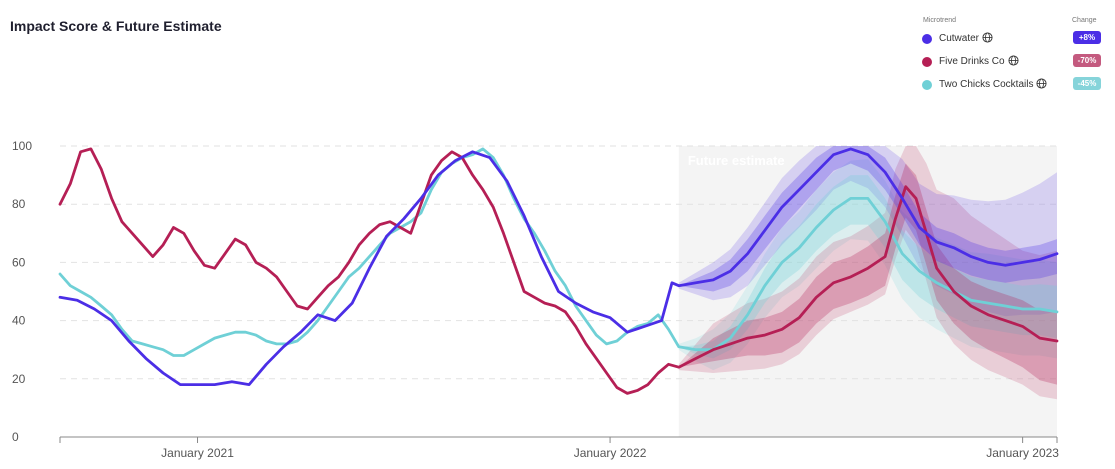 The image size is (1115, 469). What do you see at coordinates (15, 437) in the screenshot?
I see `y-tick-label: 0` at bounding box center [15, 437].